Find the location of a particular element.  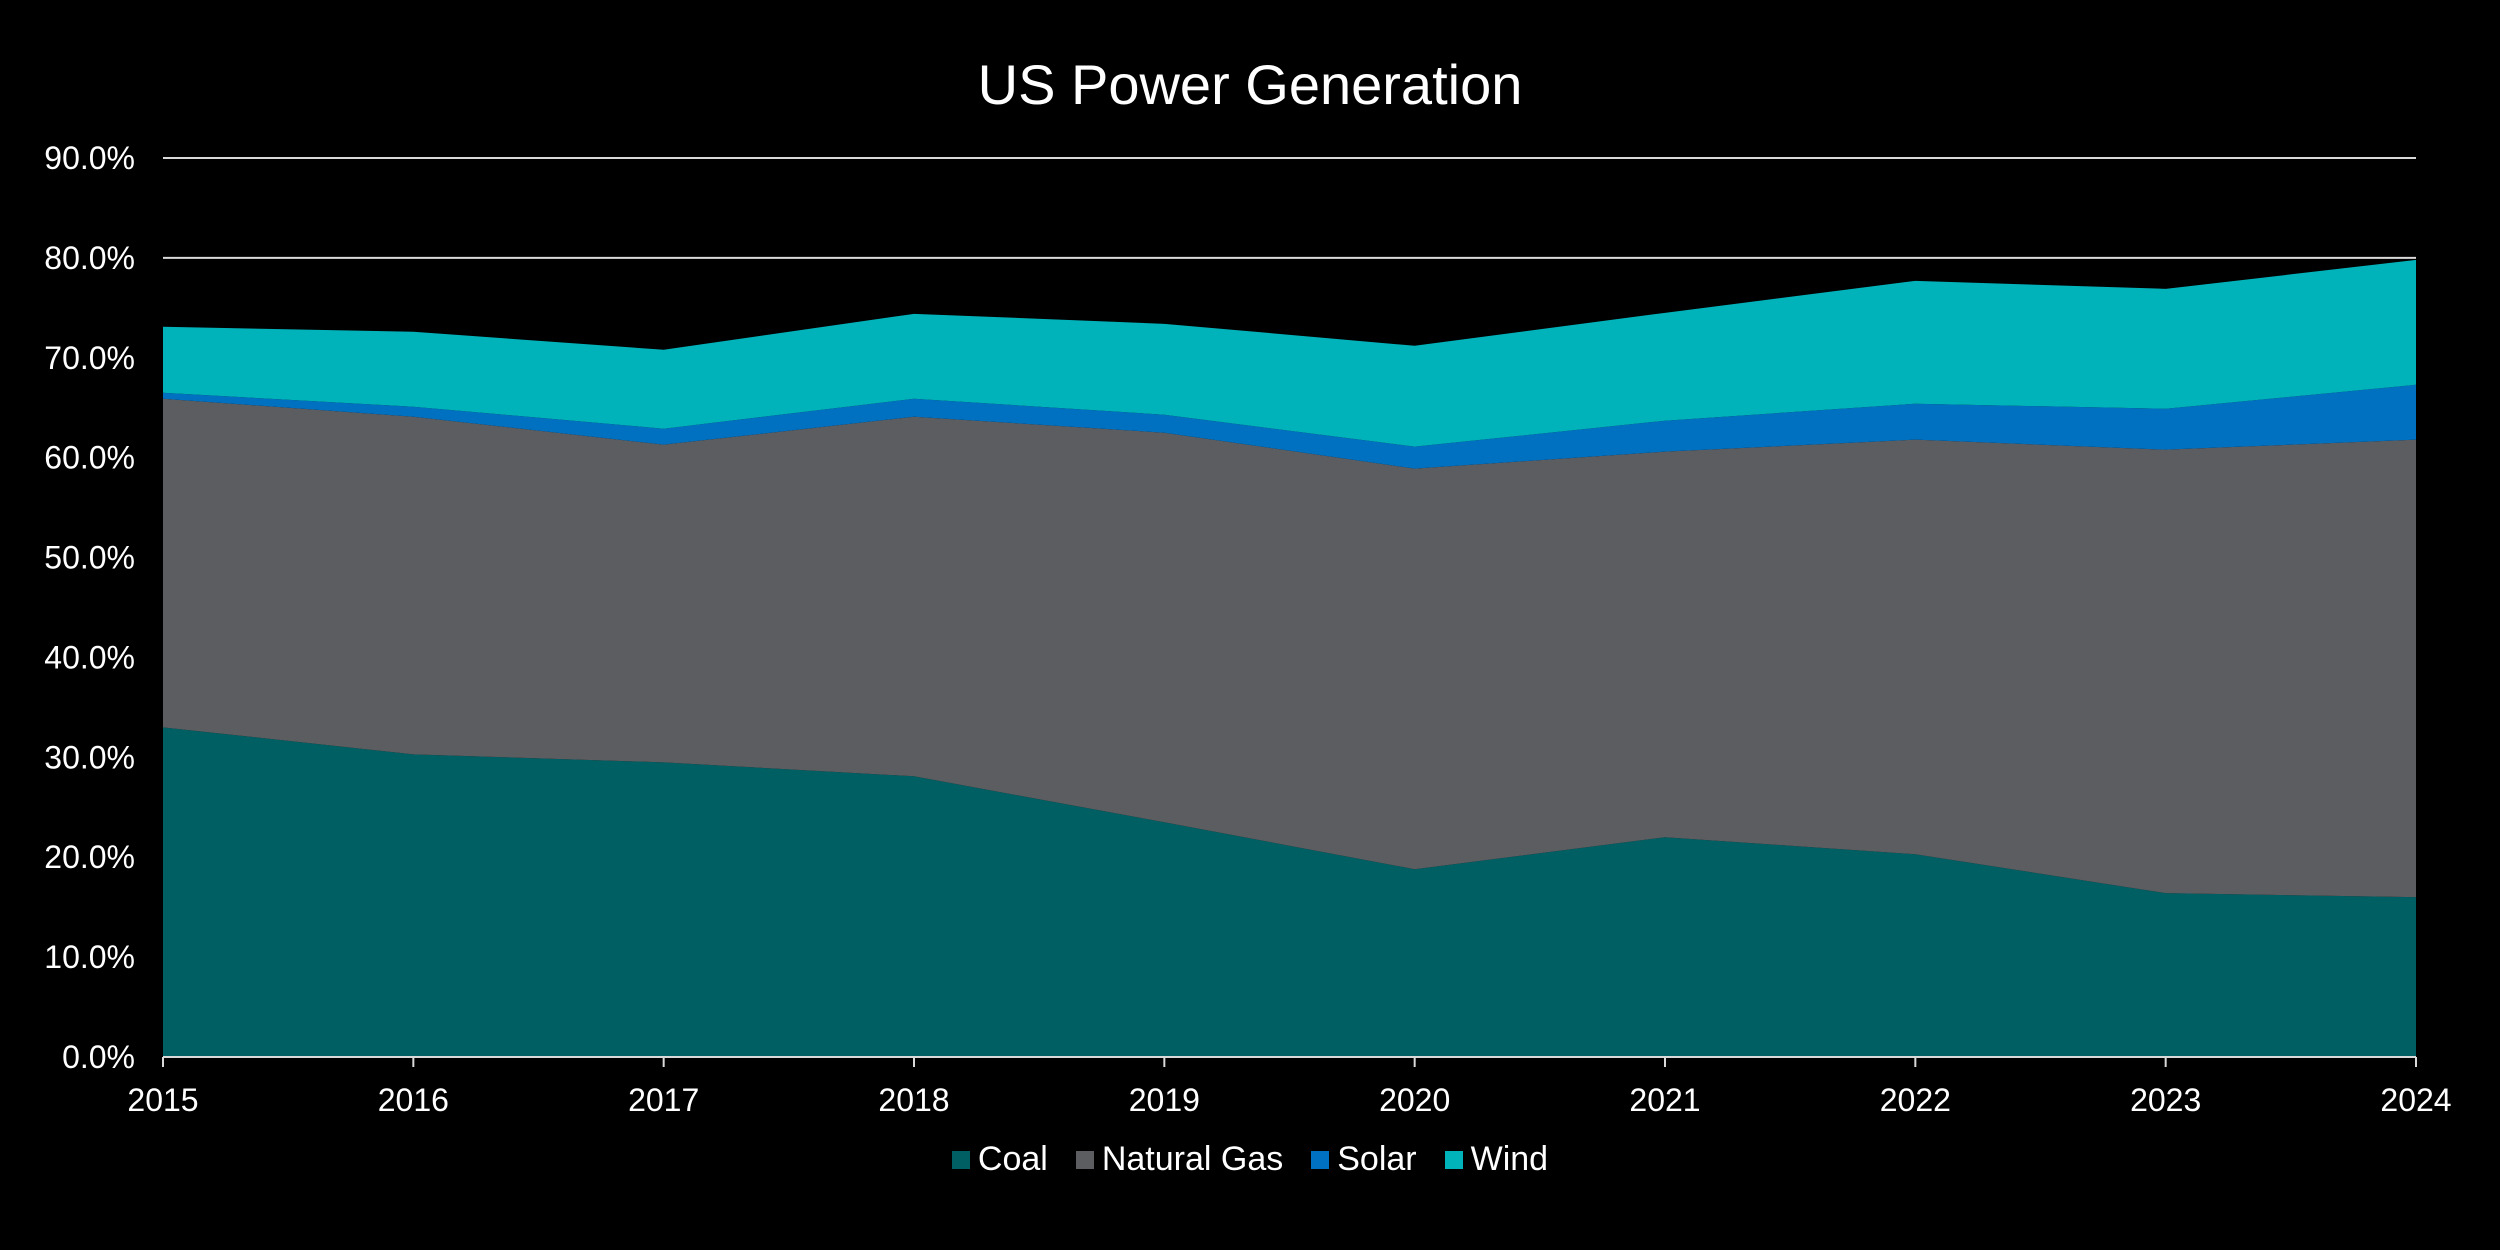

x-tick-label: 2019 is located at coordinates (1164, 1100).